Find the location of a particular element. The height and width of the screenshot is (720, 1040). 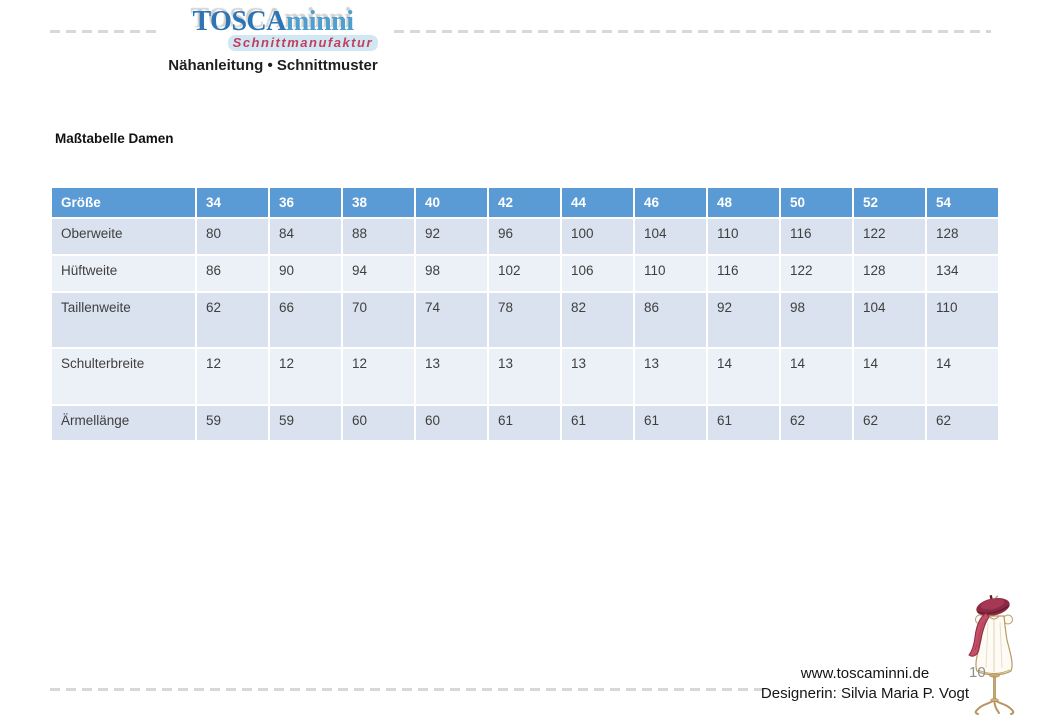

dress-form-illustration is located at coordinates (991, 654).